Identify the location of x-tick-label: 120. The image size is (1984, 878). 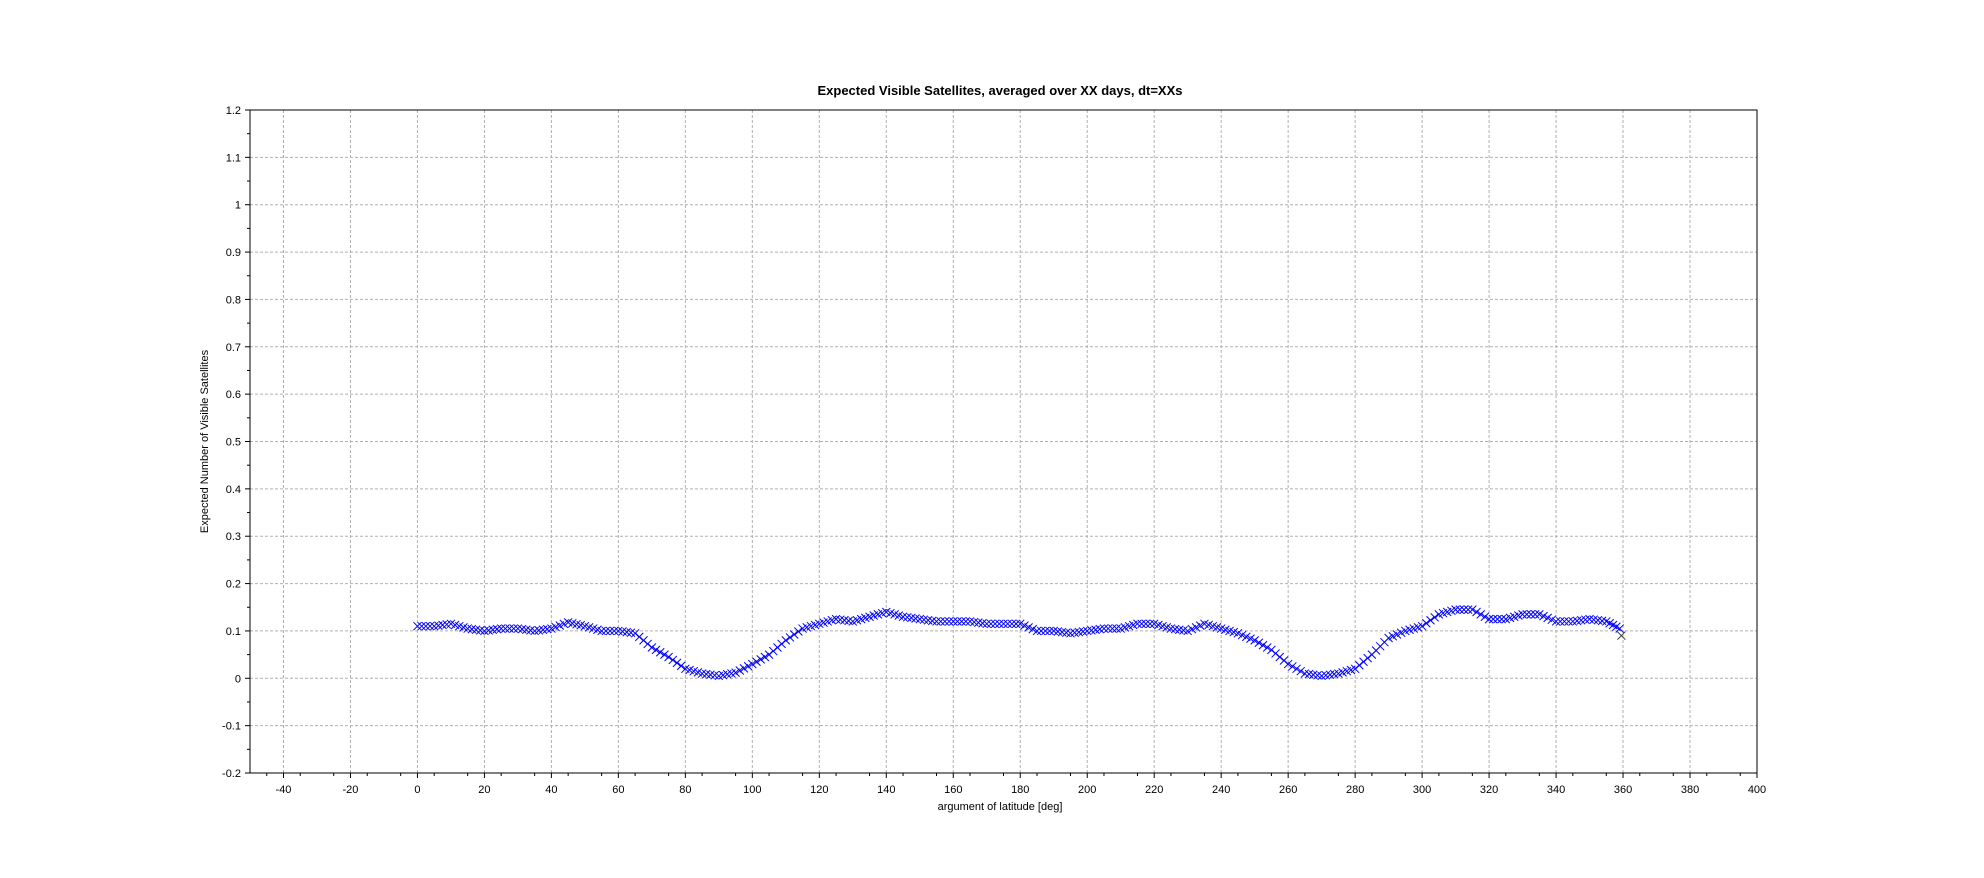
(819, 790).